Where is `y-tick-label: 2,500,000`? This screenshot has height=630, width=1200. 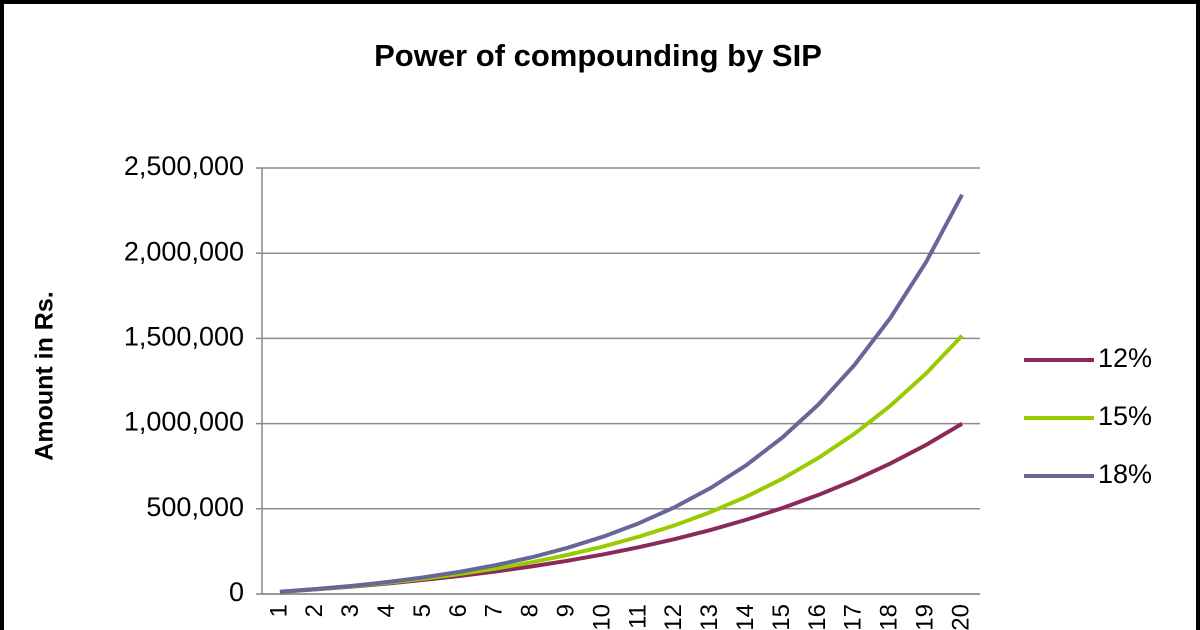 y-tick-label: 2,500,000 is located at coordinates (184, 166).